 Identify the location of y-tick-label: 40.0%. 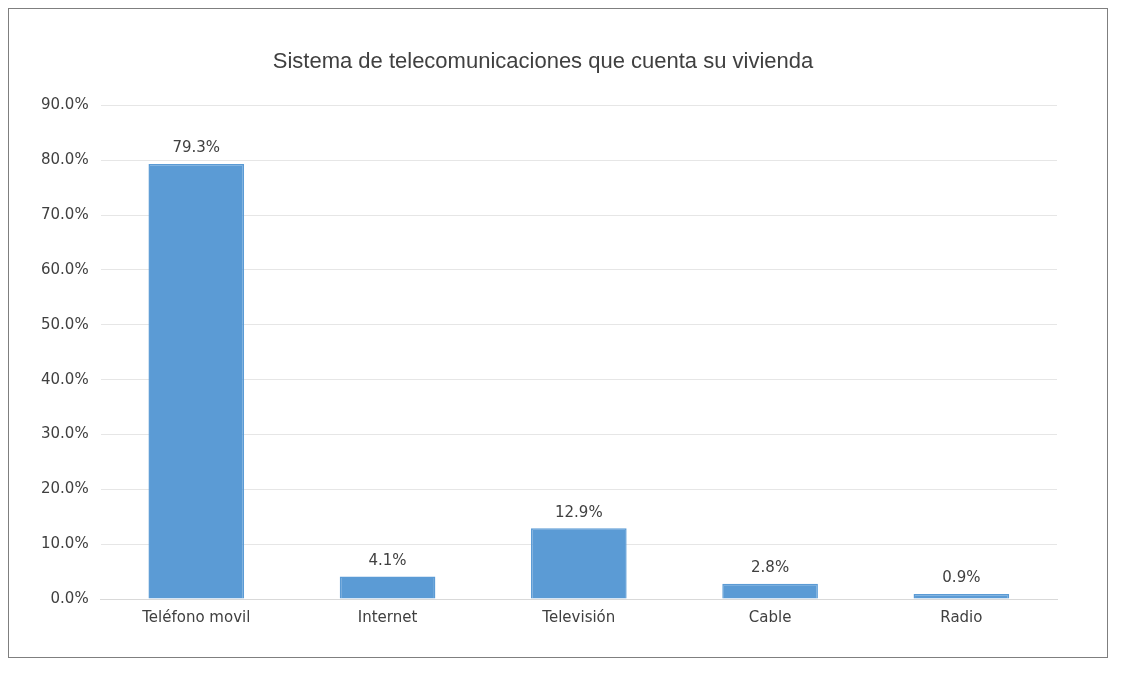
(65, 378).